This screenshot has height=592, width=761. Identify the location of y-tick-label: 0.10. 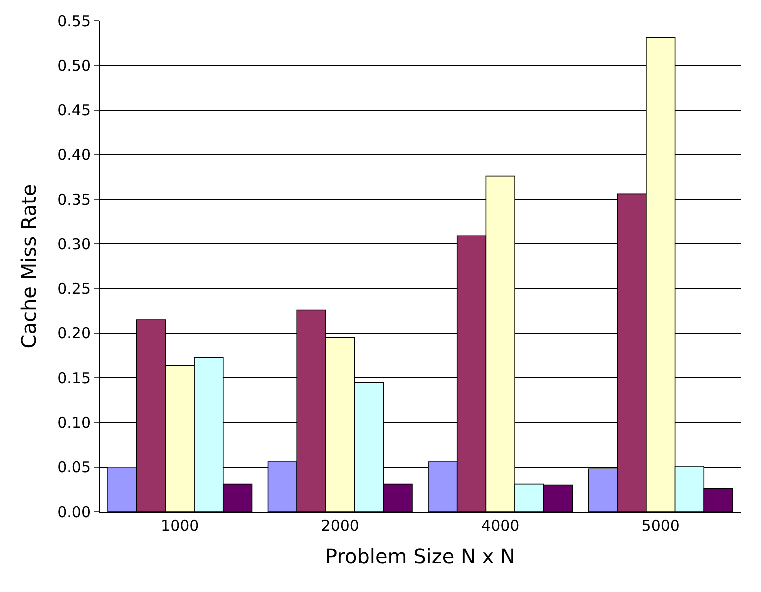
(74, 423).